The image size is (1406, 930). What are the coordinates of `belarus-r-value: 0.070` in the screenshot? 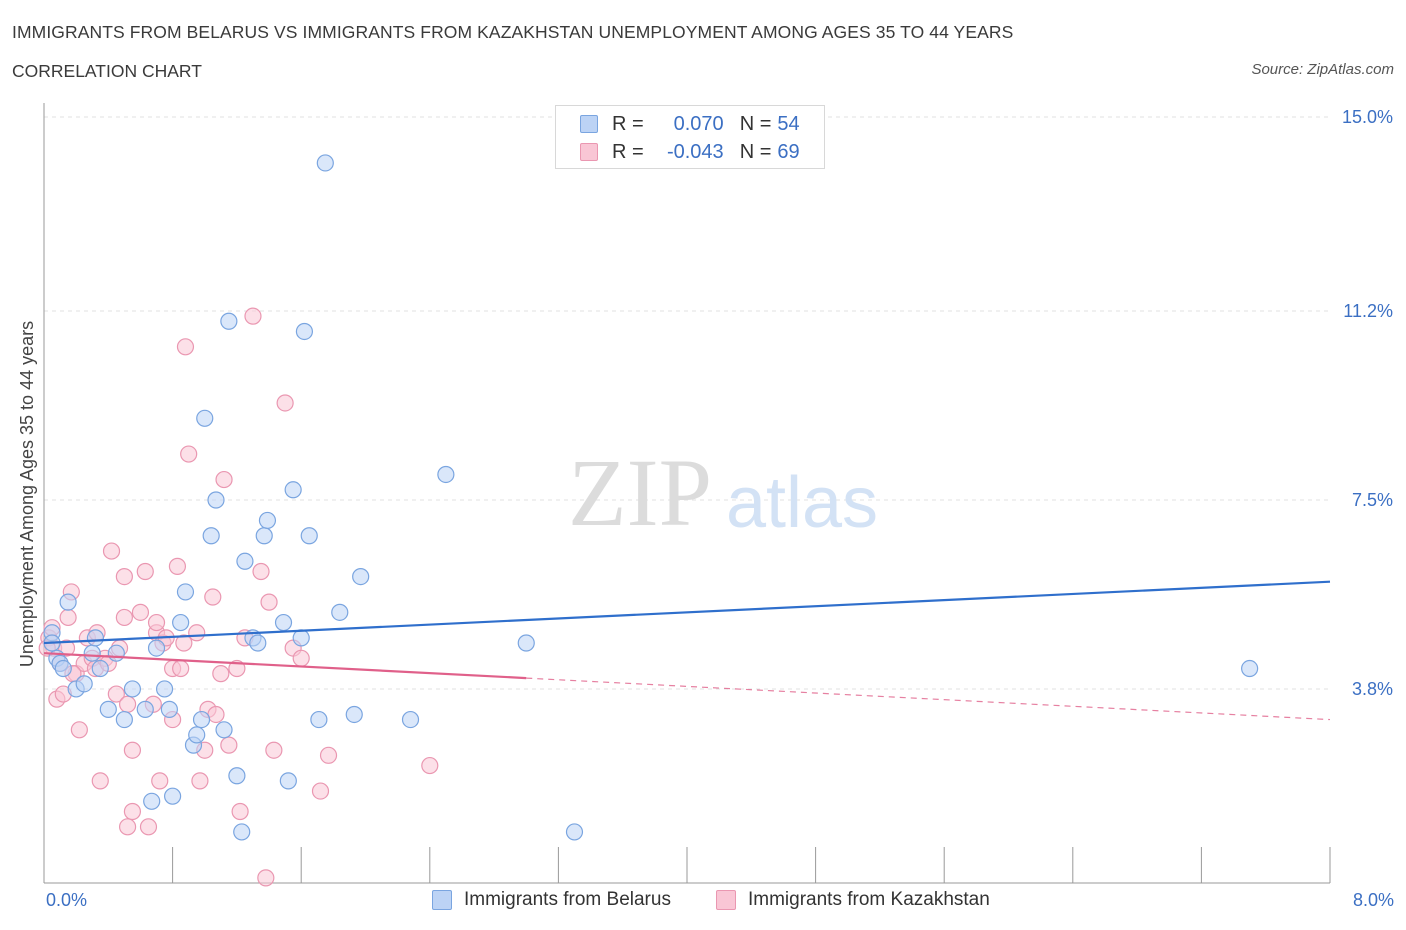 It's located at (698, 123).